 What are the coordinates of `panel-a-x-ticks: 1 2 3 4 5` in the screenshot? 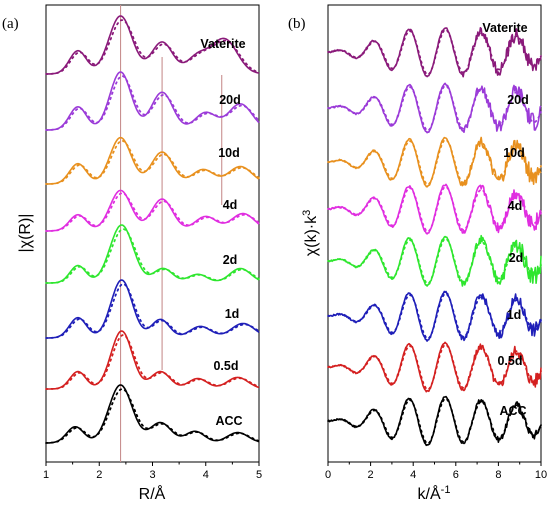 It's located at (152, 471).